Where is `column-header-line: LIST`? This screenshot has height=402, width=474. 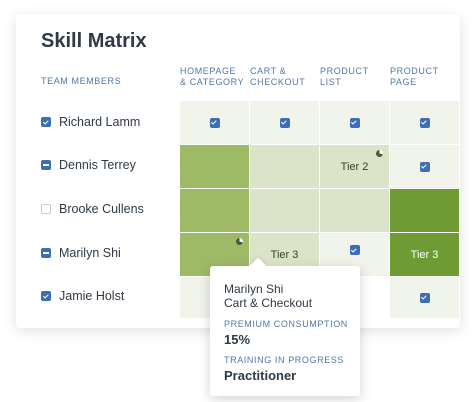
column-header-line: LIST is located at coordinates (331, 82).